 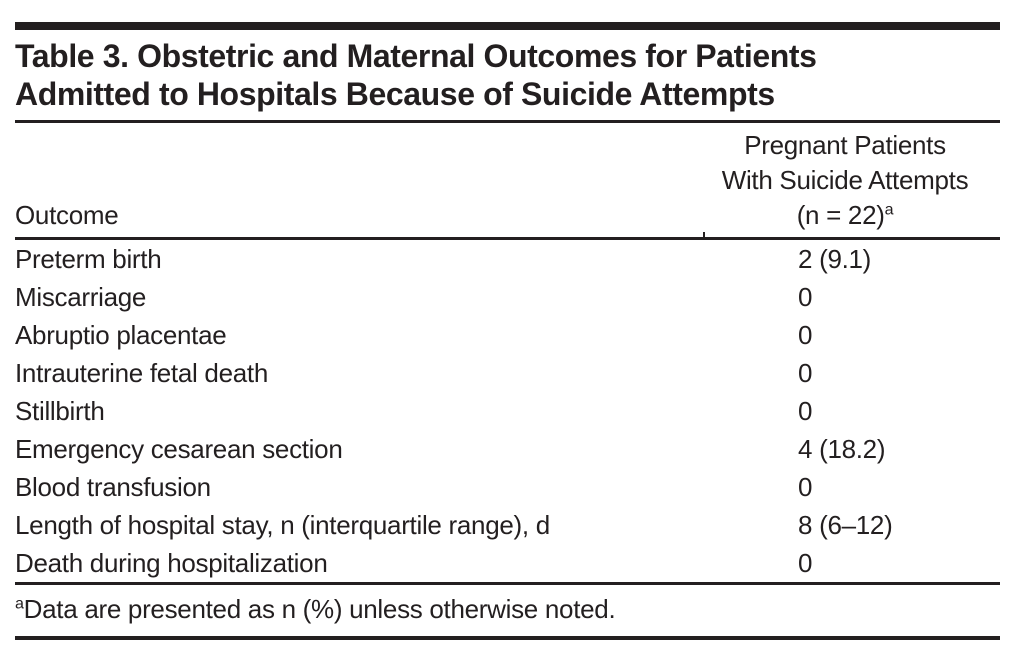 What do you see at coordinates (889, 209) in the screenshot?
I see `header-footnote-marker: a` at bounding box center [889, 209].